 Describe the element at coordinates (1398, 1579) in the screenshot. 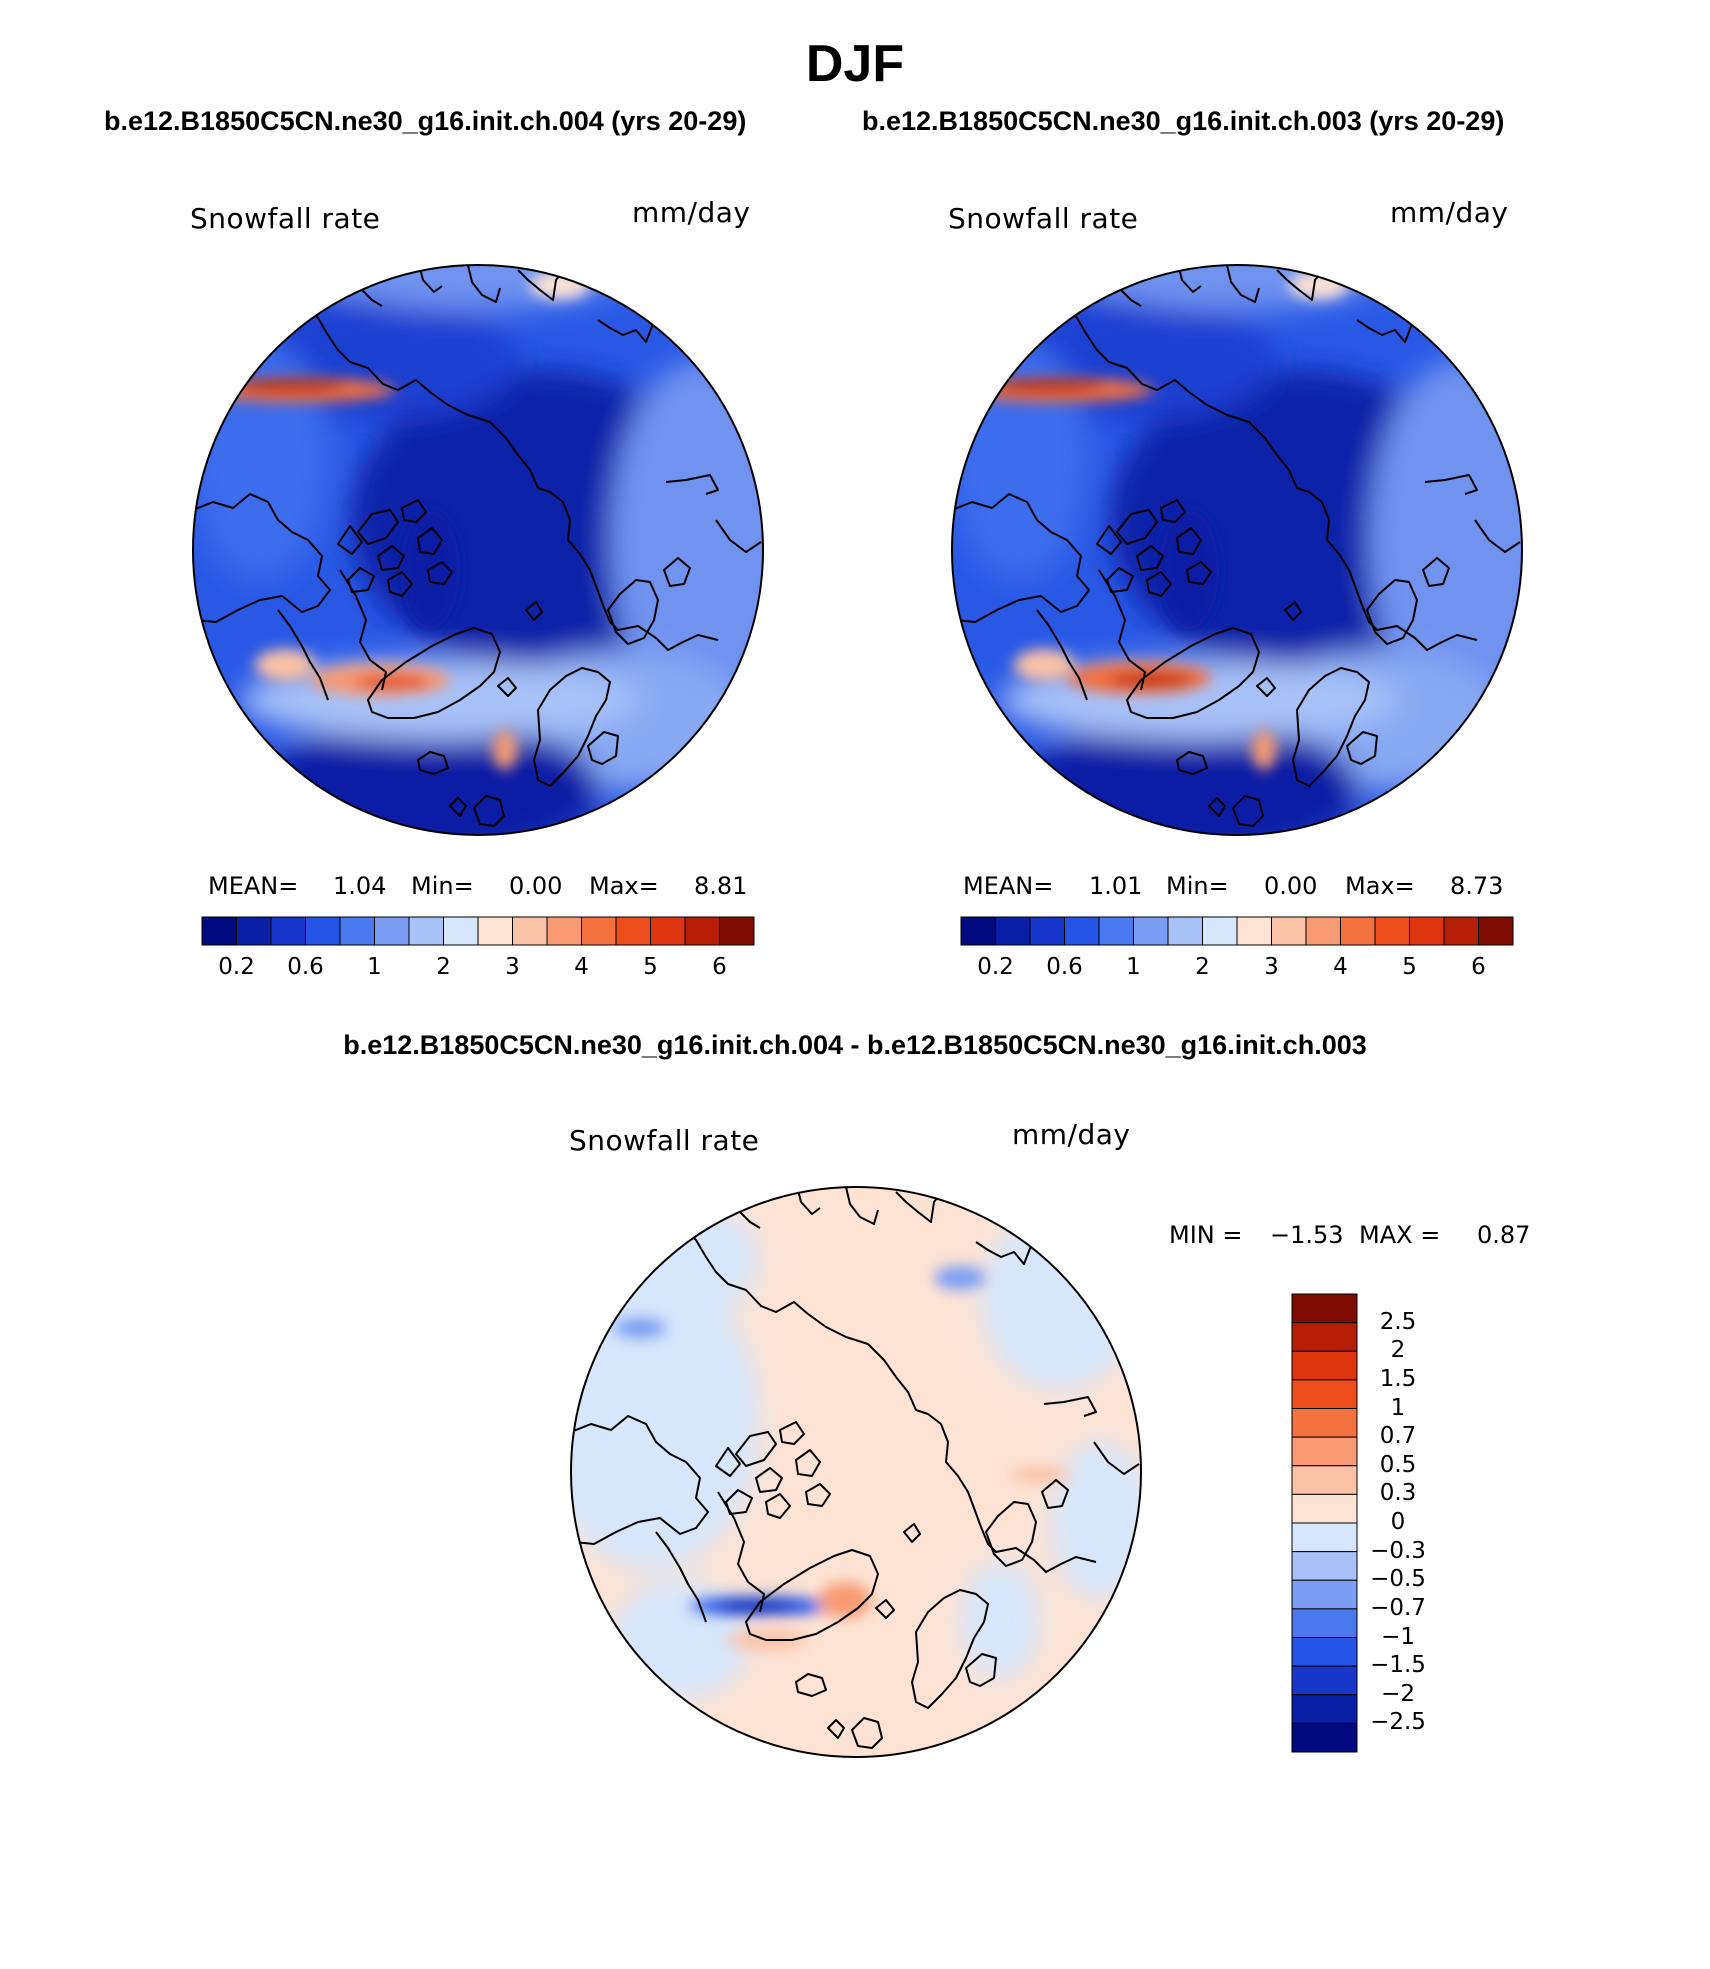

I see `diff-colorbar-tick-label: −0.5` at that location.